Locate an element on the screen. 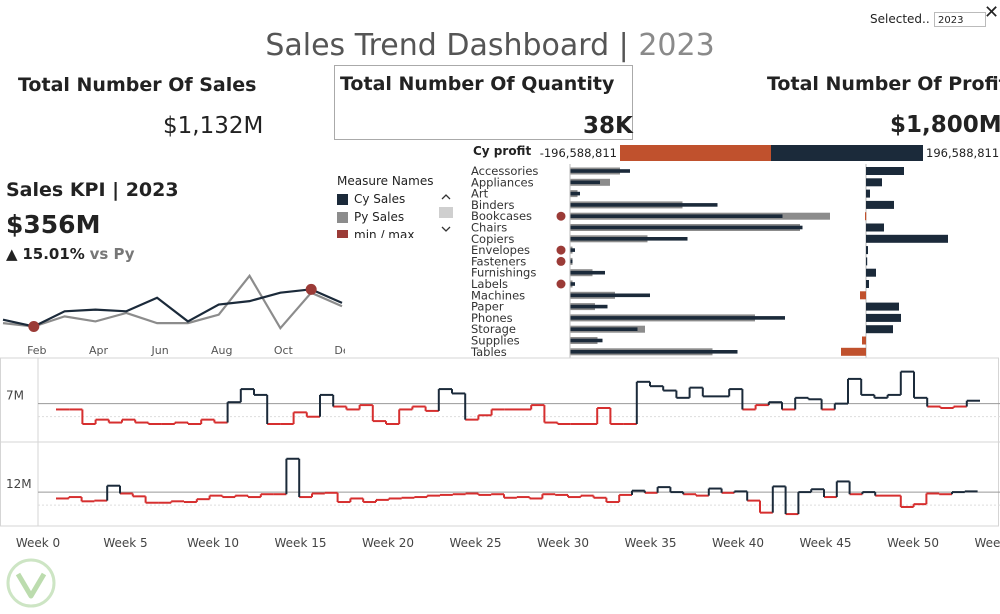 The image size is (1000, 614). cy-sales-line is located at coordinates (172, 308).